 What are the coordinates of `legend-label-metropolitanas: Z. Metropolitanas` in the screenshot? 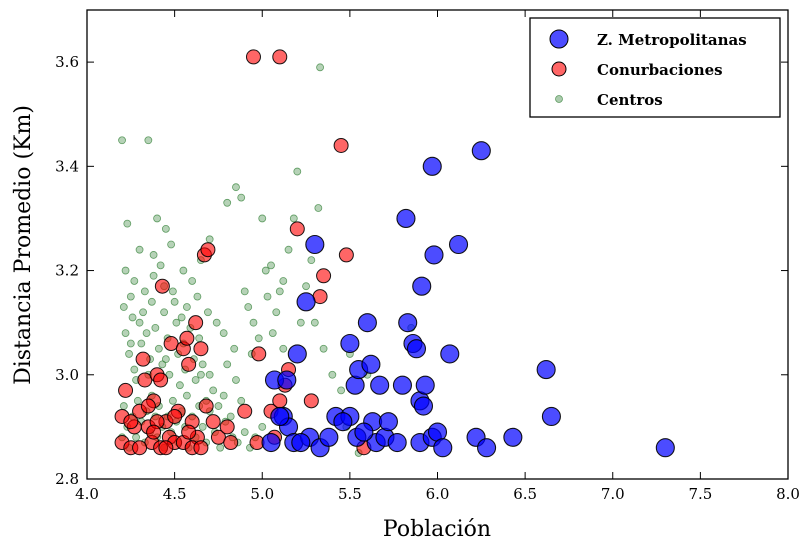 It's located at (672, 40).